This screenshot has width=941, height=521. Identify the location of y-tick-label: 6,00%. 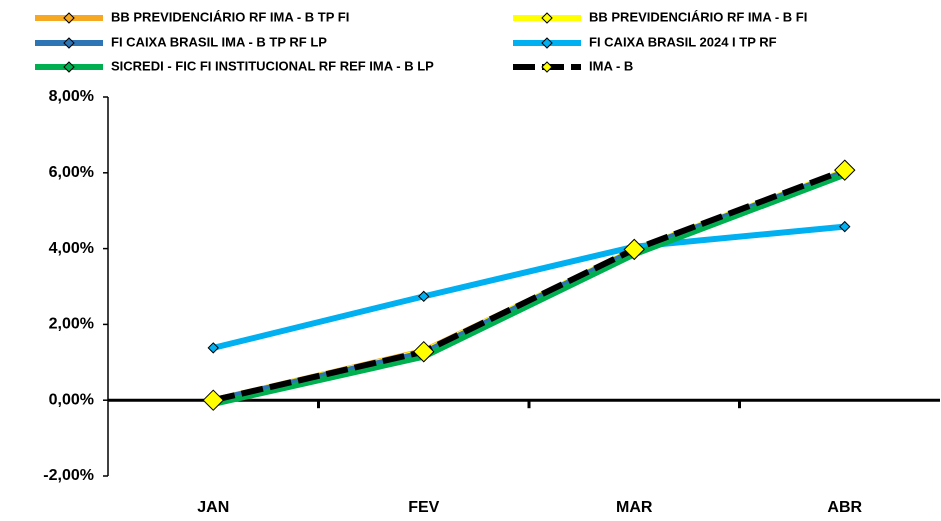
(71, 172).